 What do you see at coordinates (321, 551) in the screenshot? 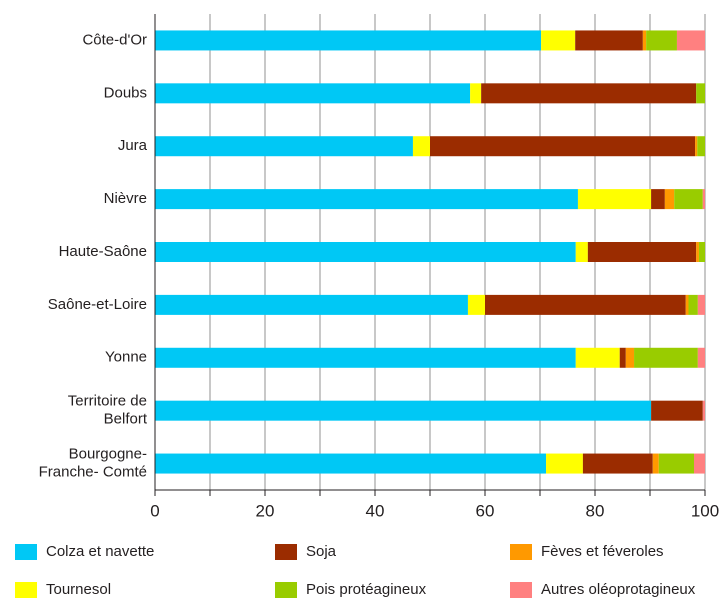
I see `legend-label: Soja` at bounding box center [321, 551].